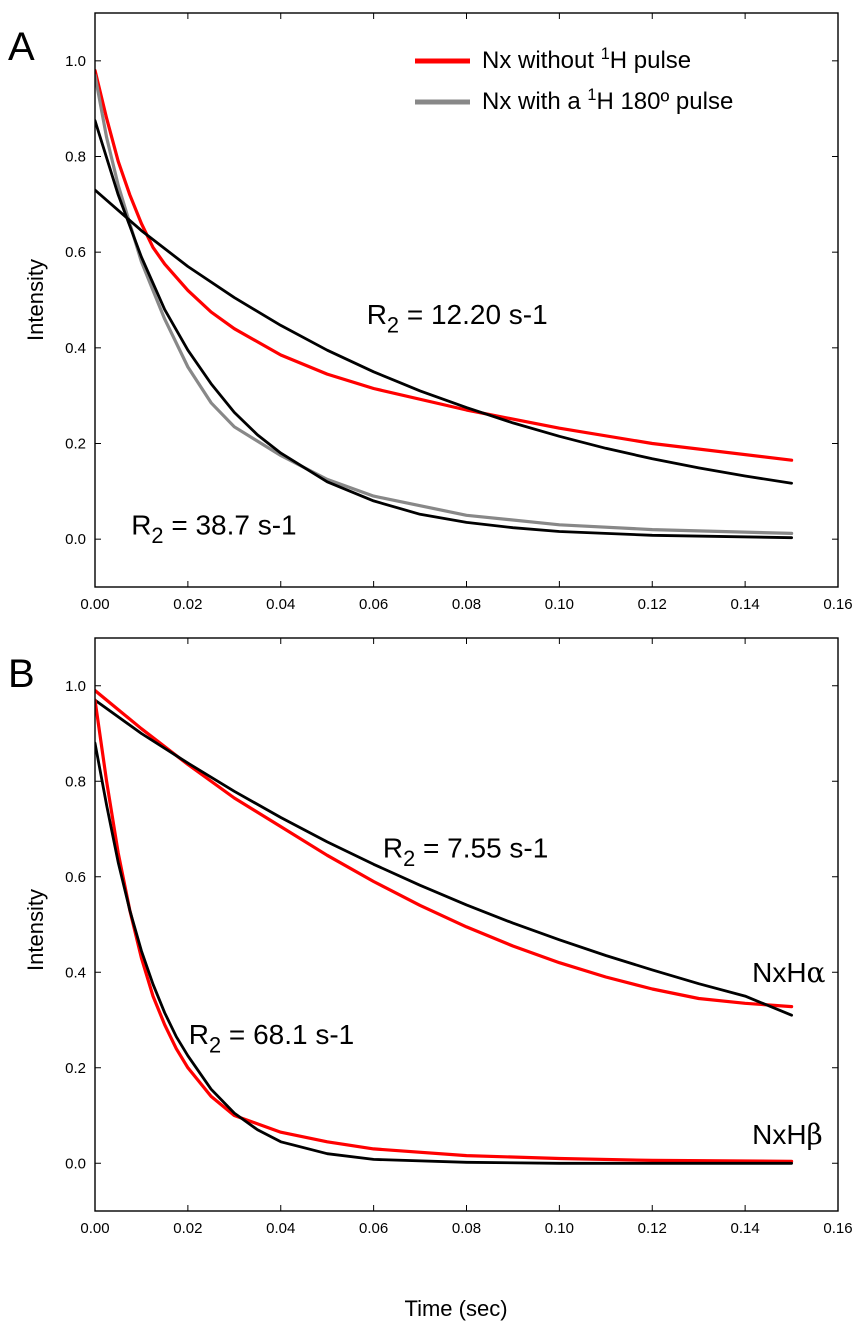  I want to click on panel-a-legend-label-0-main: Nx without, so click(541, 60).